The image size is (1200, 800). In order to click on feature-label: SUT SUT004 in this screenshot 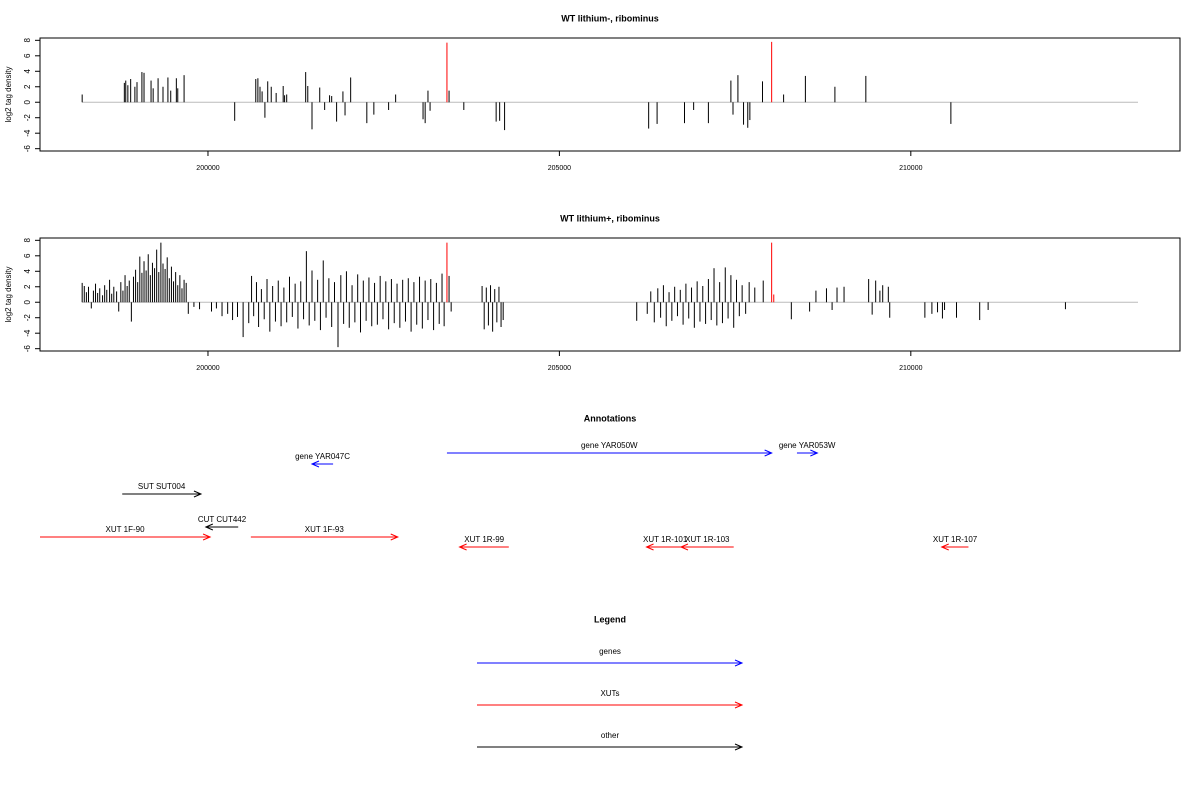, I will do `click(162, 486)`.